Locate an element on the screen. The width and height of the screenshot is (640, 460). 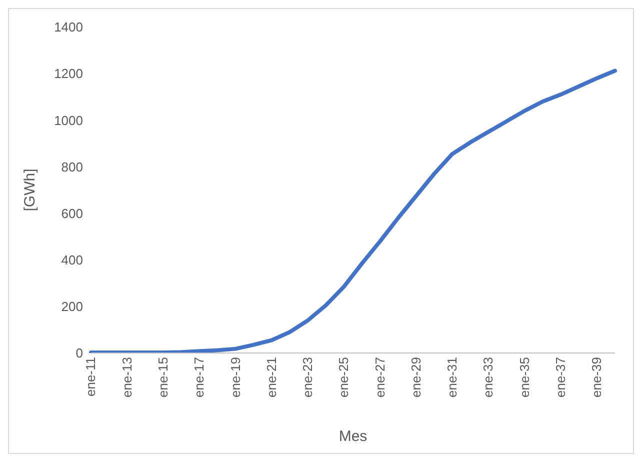
x-tick-label: ene-23 is located at coordinates (308, 377).